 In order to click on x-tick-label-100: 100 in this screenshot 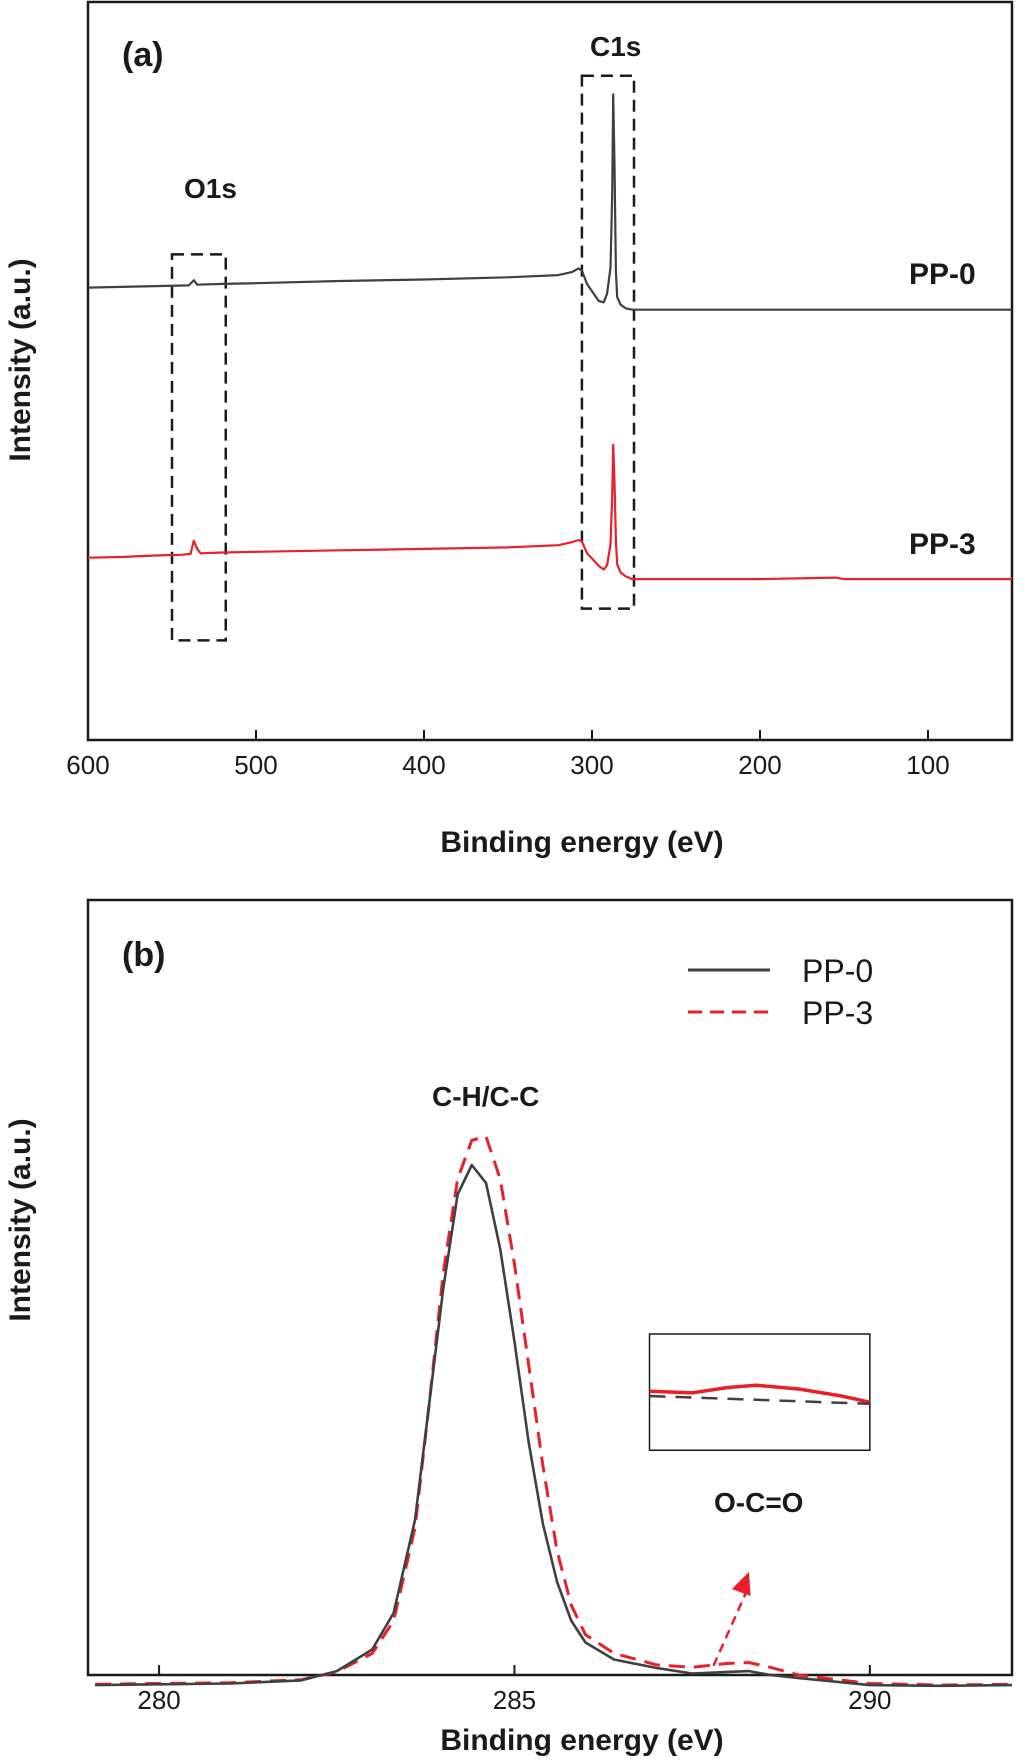, I will do `click(927, 765)`.